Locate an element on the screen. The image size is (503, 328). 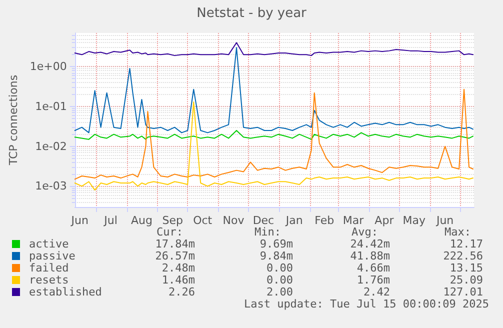
y-tick-label: 1e+00 is located at coordinates (48, 67).